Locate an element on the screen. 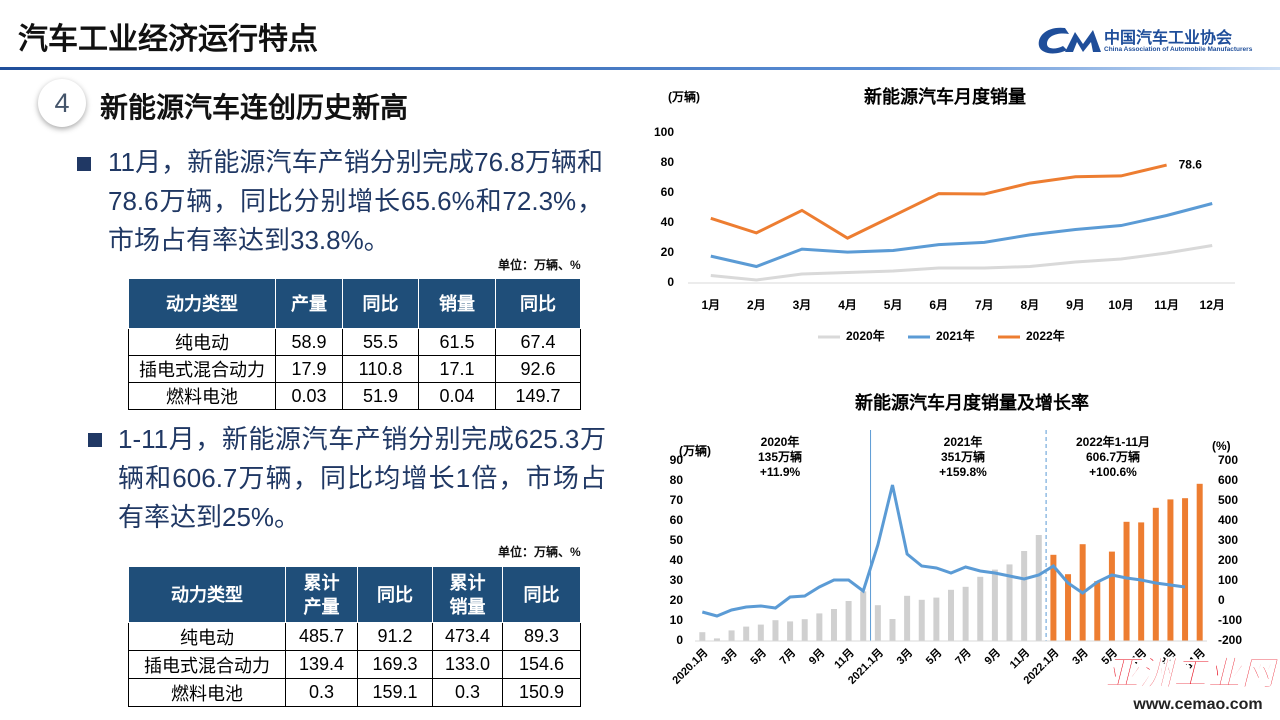 The image size is (1280, 720). watermark-url: www.cemao.com is located at coordinates (1197, 704).